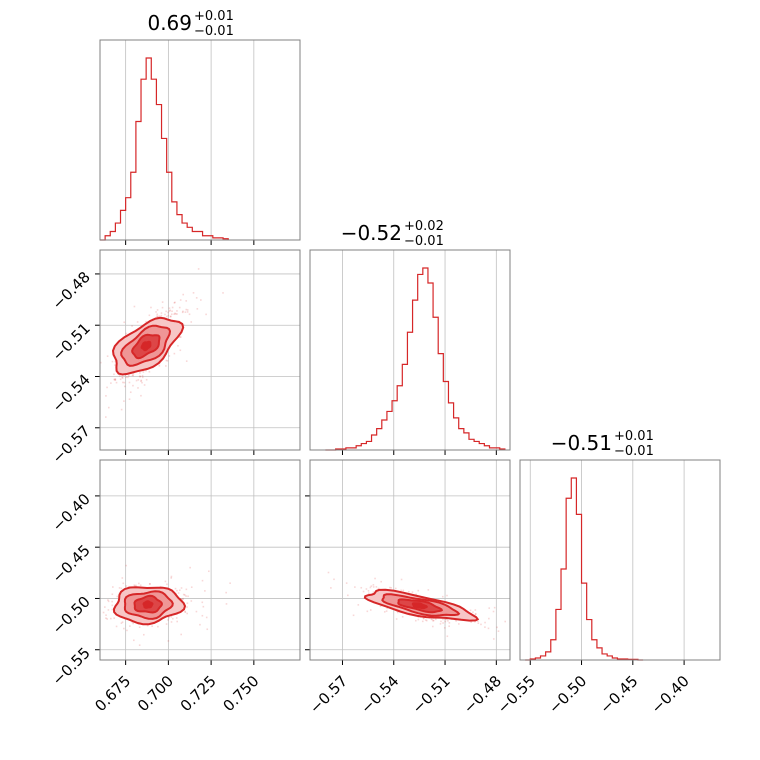 The height and width of the screenshot is (760, 760). Describe the element at coordinates (71, 666) in the screenshot. I see `y-tick-label: −0.55` at that location.